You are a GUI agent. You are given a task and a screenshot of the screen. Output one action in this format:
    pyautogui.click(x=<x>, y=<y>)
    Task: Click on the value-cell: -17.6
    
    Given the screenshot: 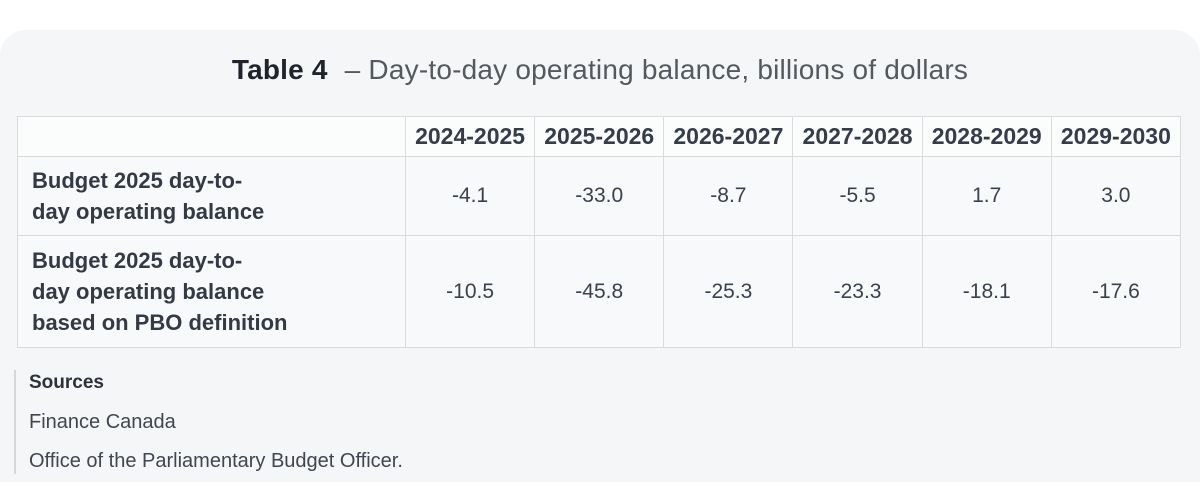 What is the action you would take?
    pyautogui.click(x=1116, y=291)
    